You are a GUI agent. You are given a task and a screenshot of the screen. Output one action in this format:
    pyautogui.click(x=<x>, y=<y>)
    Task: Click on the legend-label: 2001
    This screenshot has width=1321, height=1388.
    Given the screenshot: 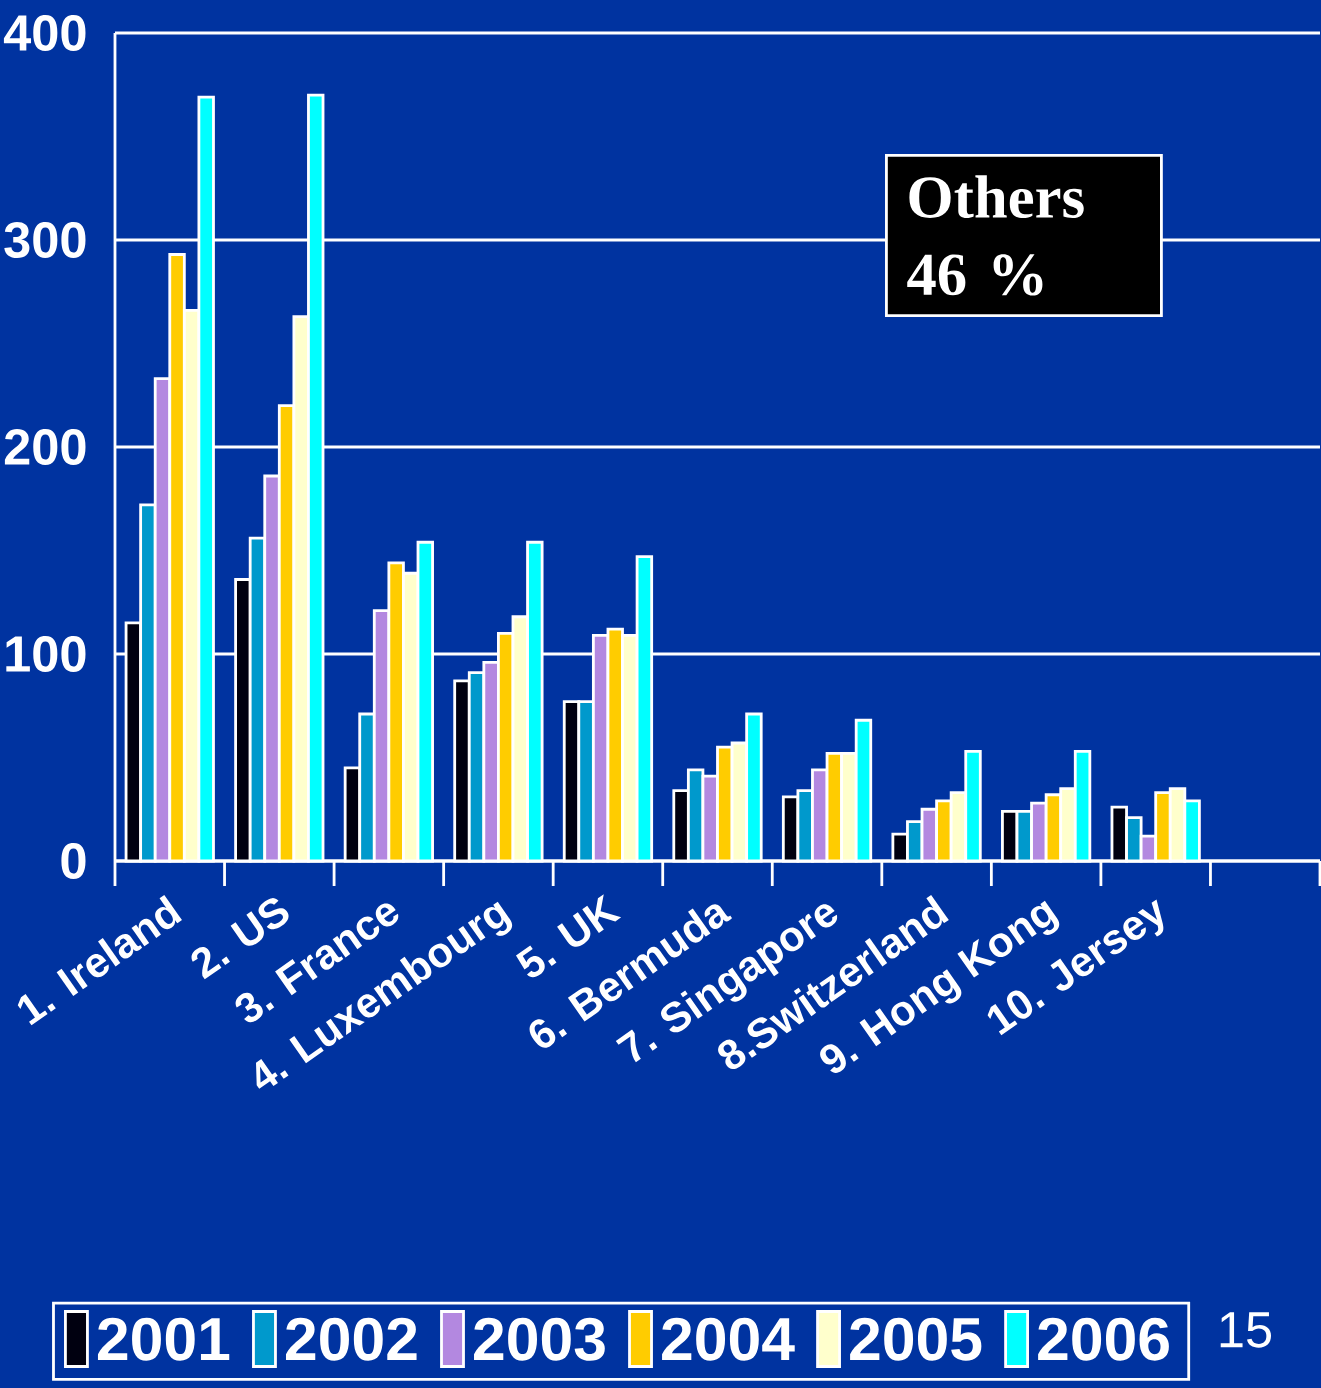 What is the action you would take?
    pyautogui.click(x=163, y=1339)
    